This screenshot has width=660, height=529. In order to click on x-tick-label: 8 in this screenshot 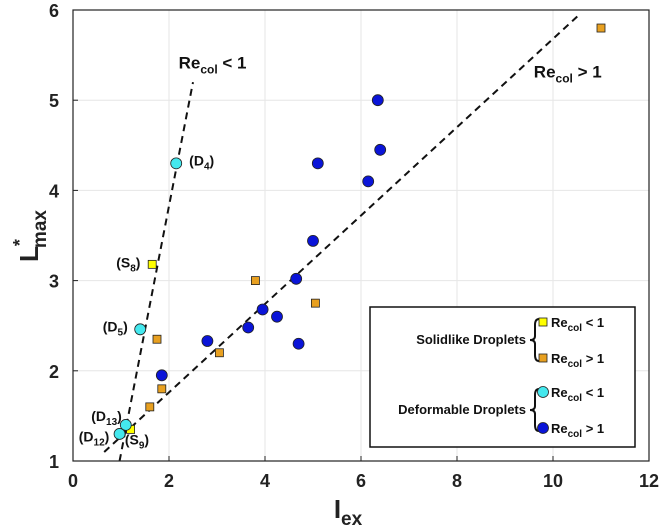, I will do `click(457, 481)`.